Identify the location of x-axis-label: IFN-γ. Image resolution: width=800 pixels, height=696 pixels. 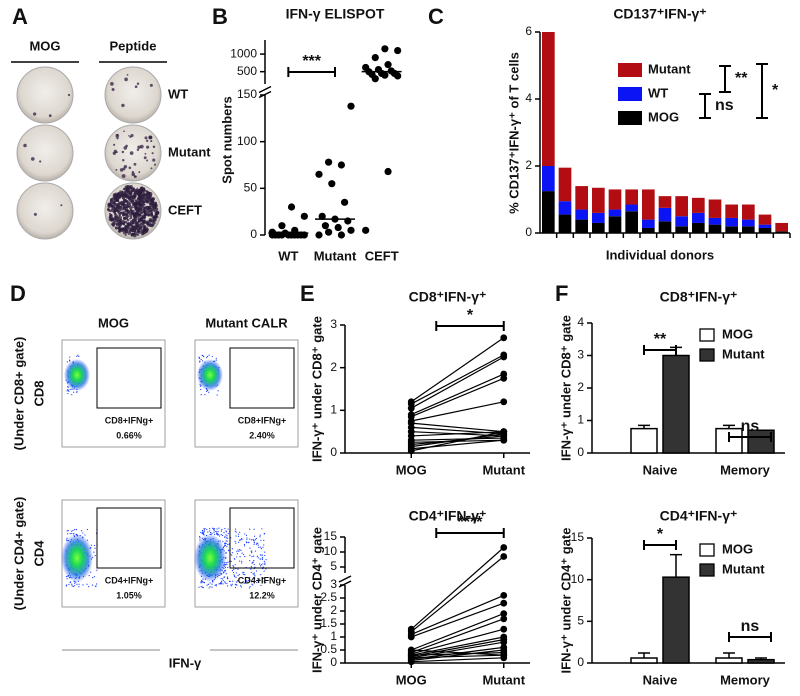
(185, 662).